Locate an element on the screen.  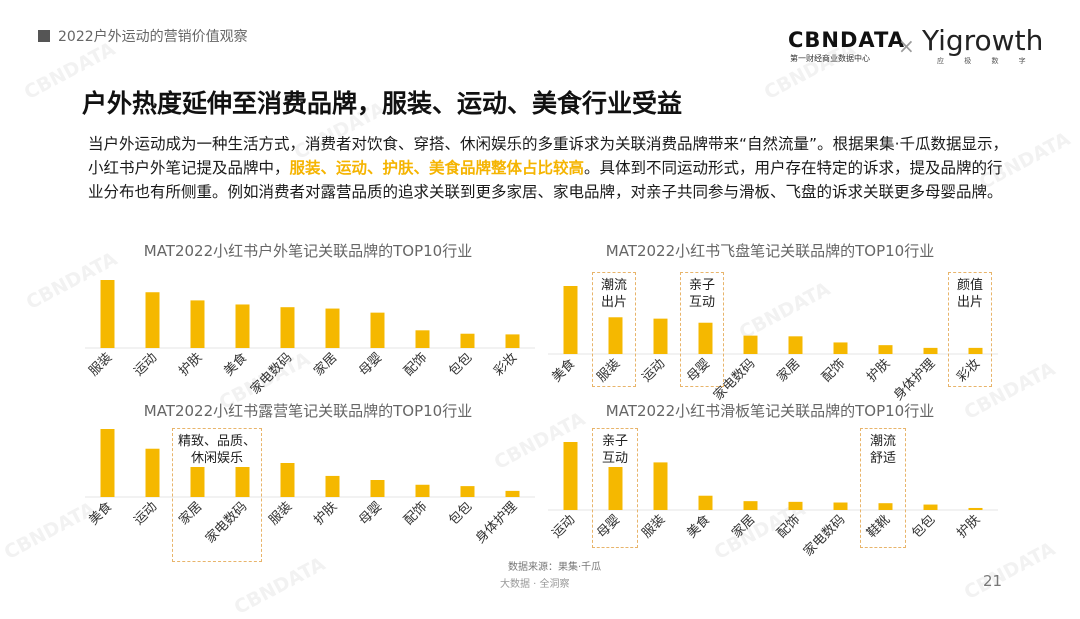
annotation-box-camping-quality is located at coordinates (217, 495).